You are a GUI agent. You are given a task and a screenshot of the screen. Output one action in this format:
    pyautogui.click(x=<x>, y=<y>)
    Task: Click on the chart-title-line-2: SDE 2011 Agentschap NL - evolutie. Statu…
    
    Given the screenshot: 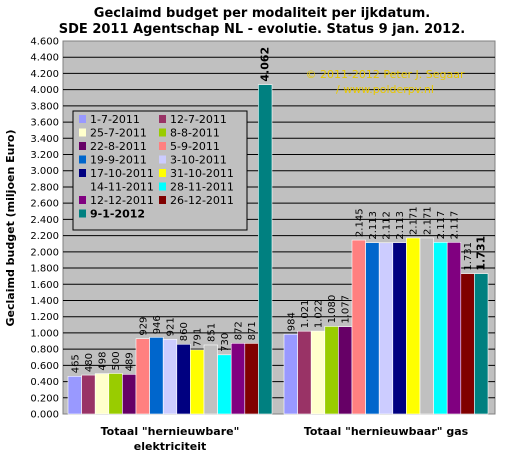 What is the action you would take?
    pyautogui.click(x=262, y=29)
    